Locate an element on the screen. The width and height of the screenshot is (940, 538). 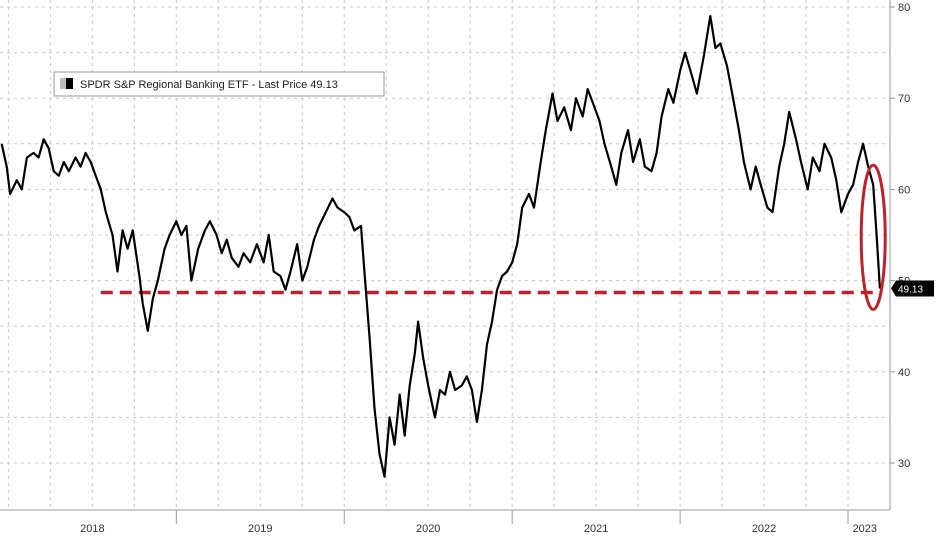
last-price-badge: 49.13 is located at coordinates (912, 288).